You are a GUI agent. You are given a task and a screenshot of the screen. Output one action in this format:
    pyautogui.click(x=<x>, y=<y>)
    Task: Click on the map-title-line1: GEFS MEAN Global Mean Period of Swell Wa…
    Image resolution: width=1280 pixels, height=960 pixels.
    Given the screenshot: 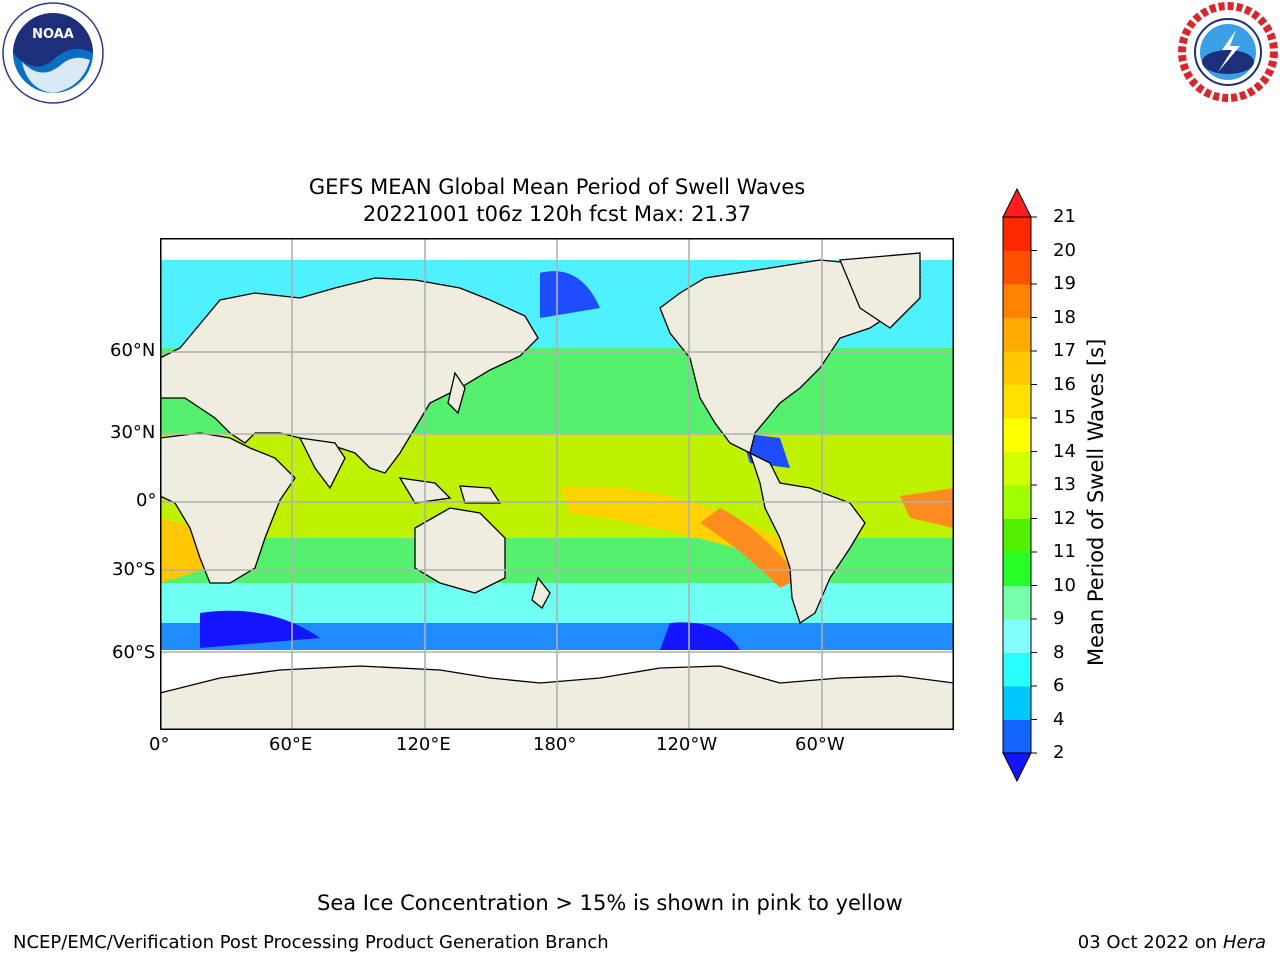 What is the action you would take?
    pyautogui.click(x=557, y=187)
    